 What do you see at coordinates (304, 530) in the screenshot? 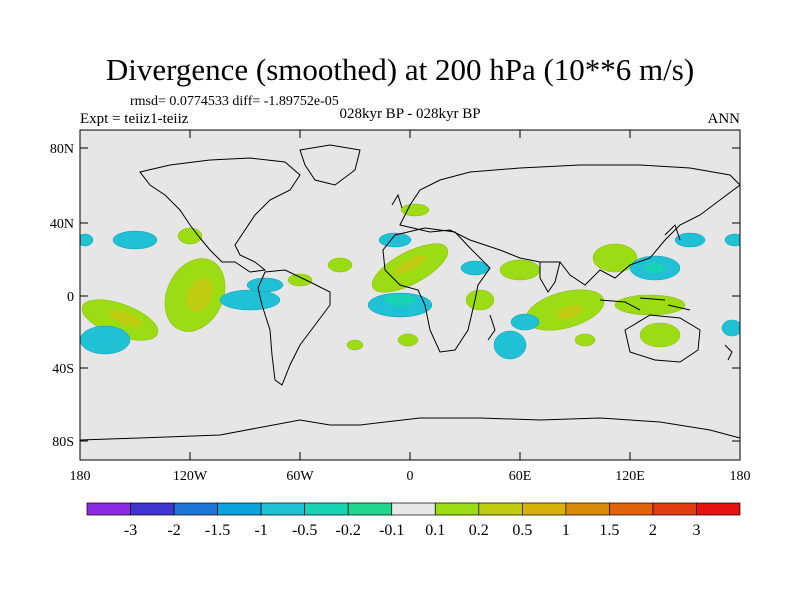
I see `colorbar-label: -0.5` at bounding box center [304, 530].